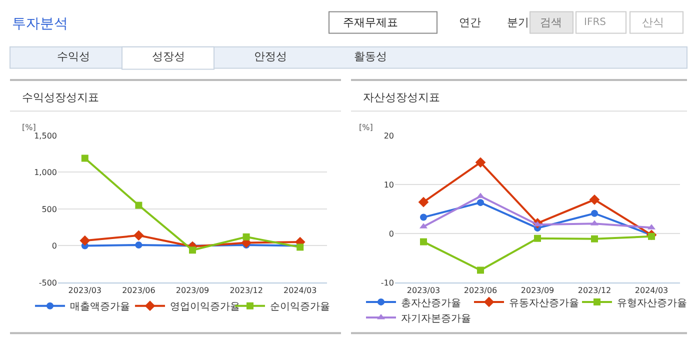  What do you see at coordinates (387, 283) in the screenshot?
I see `y-tick-label: -10` at bounding box center [387, 283].